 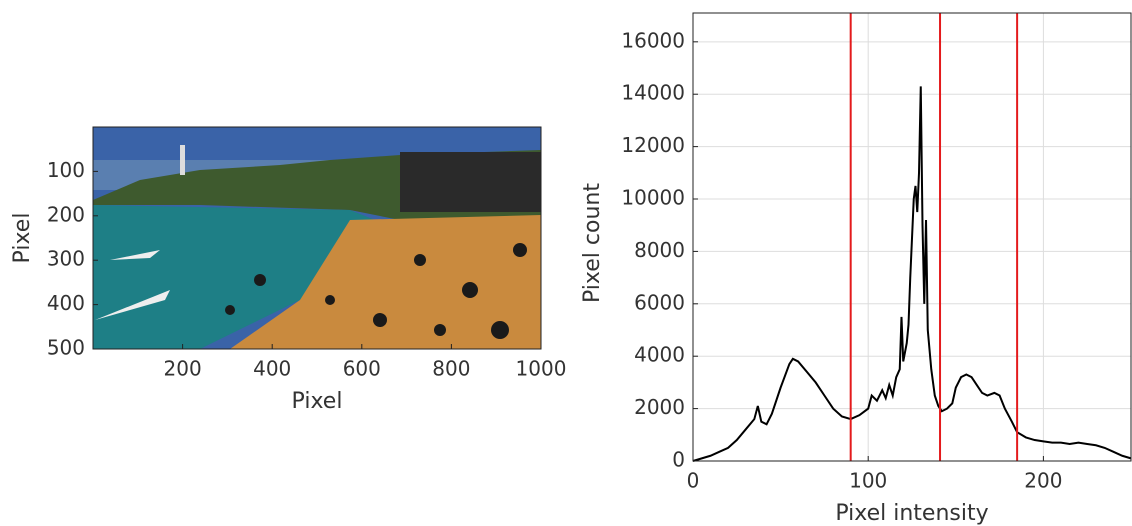 What do you see at coordinates (653, 145) in the screenshot?
I see `y-tick-label: 12000` at bounding box center [653, 145].